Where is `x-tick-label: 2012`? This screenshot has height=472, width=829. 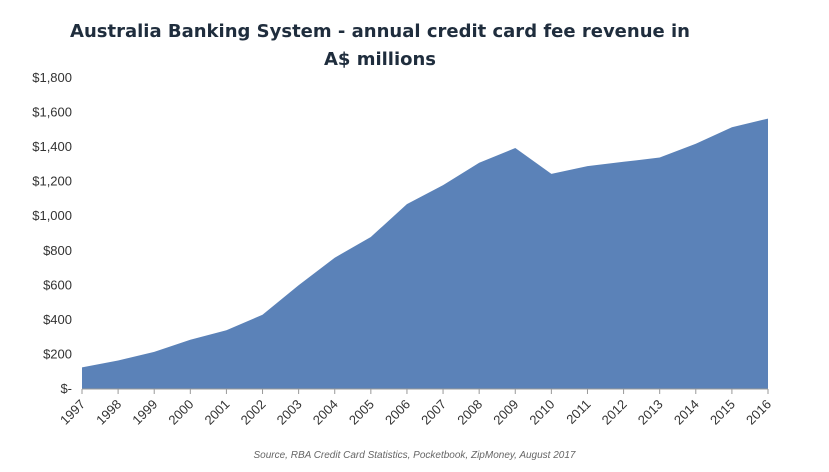 x-tick-label: 2012 is located at coordinates (614, 412).